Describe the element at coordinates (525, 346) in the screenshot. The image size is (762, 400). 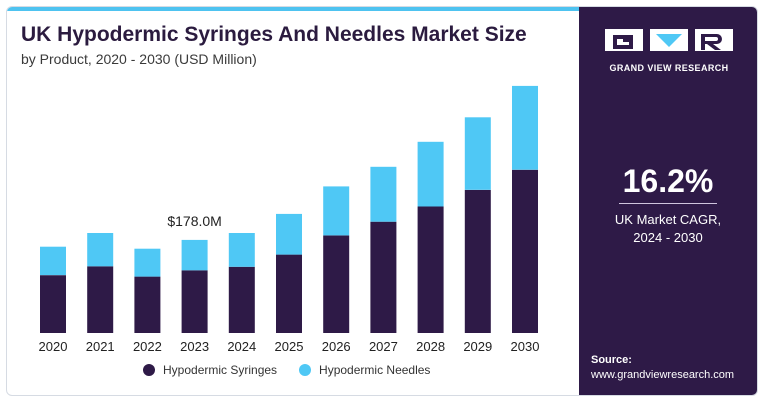
I see `x-tick-label-2030: 2030` at that location.